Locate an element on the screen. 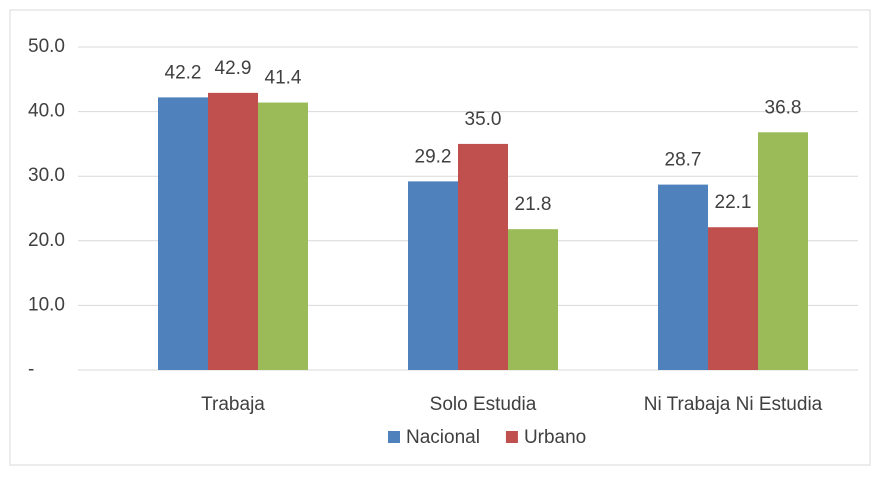 The image size is (881, 480). data-label: 35.0 is located at coordinates (483, 119).